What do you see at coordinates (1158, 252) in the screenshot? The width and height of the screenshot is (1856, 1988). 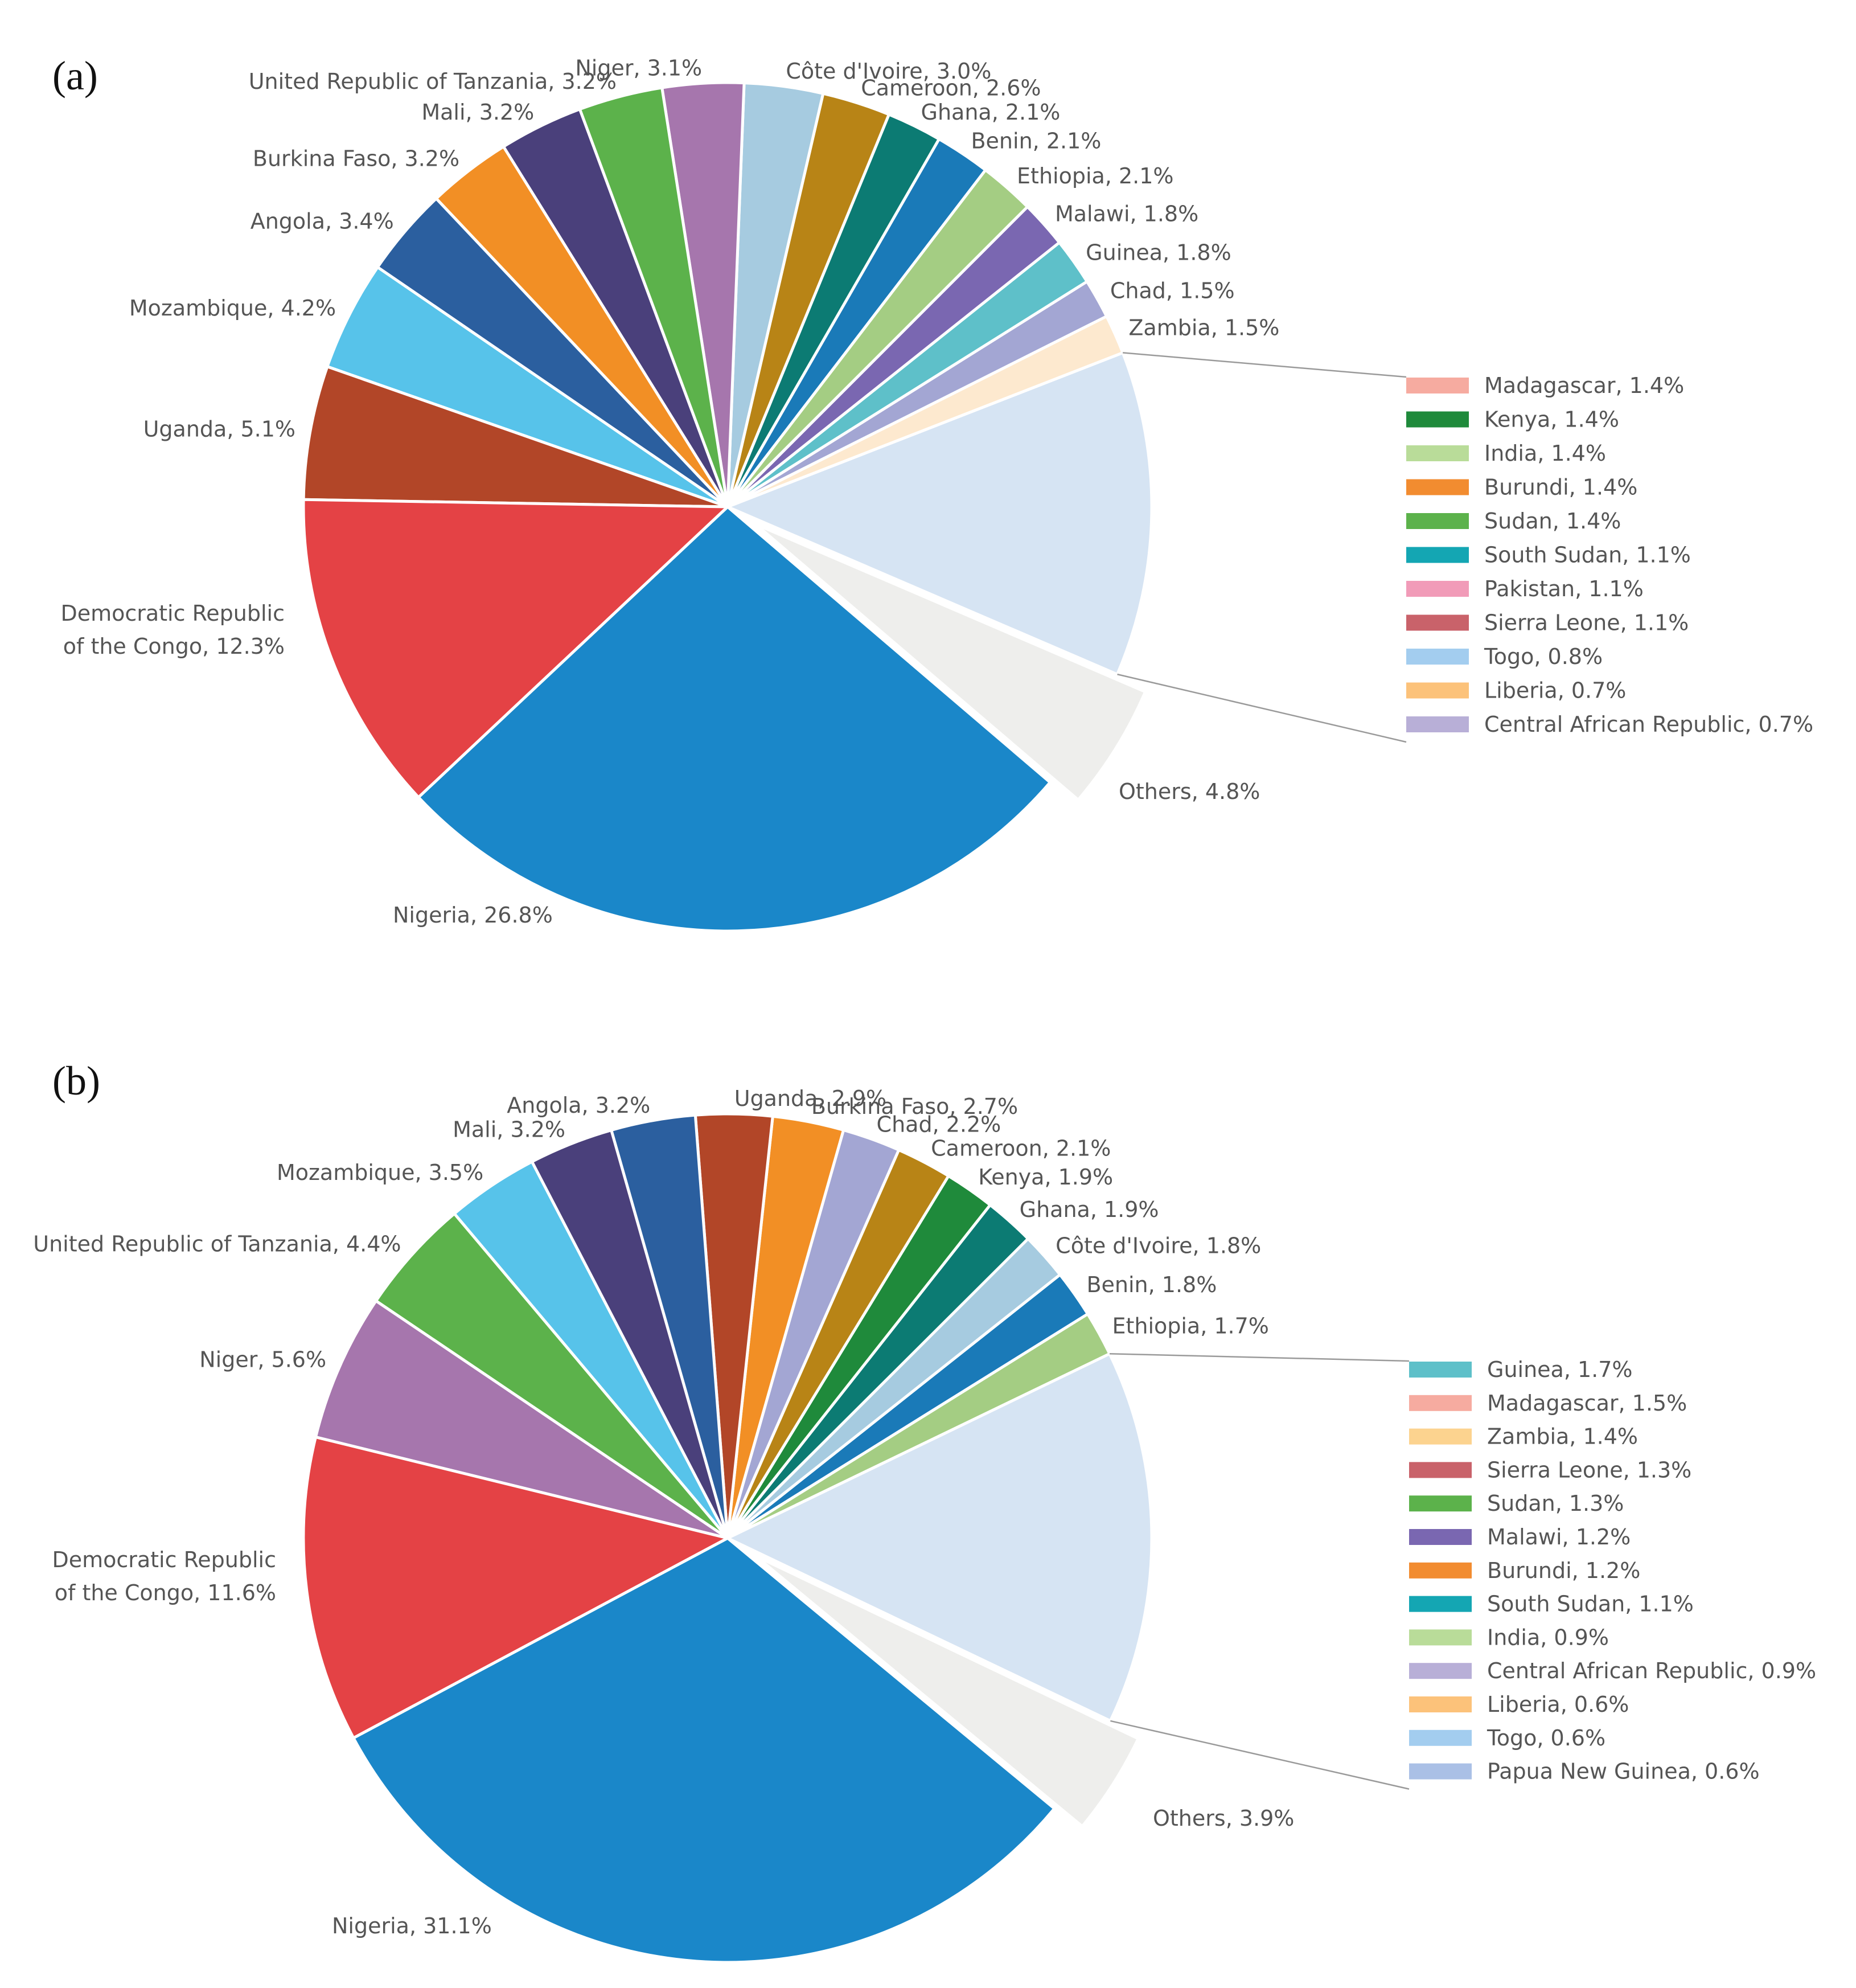 I see `slice-label-guinea-1-8: Guinea, 1.8%` at bounding box center [1158, 252].